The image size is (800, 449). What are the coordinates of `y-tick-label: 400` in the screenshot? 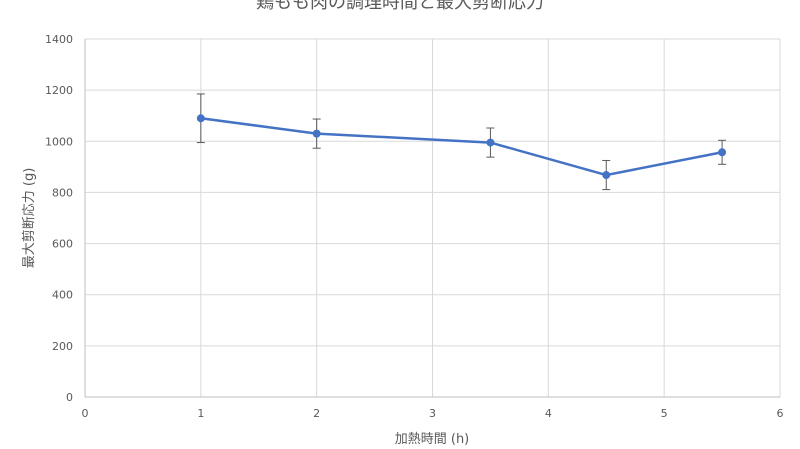 It's located at (62, 295).